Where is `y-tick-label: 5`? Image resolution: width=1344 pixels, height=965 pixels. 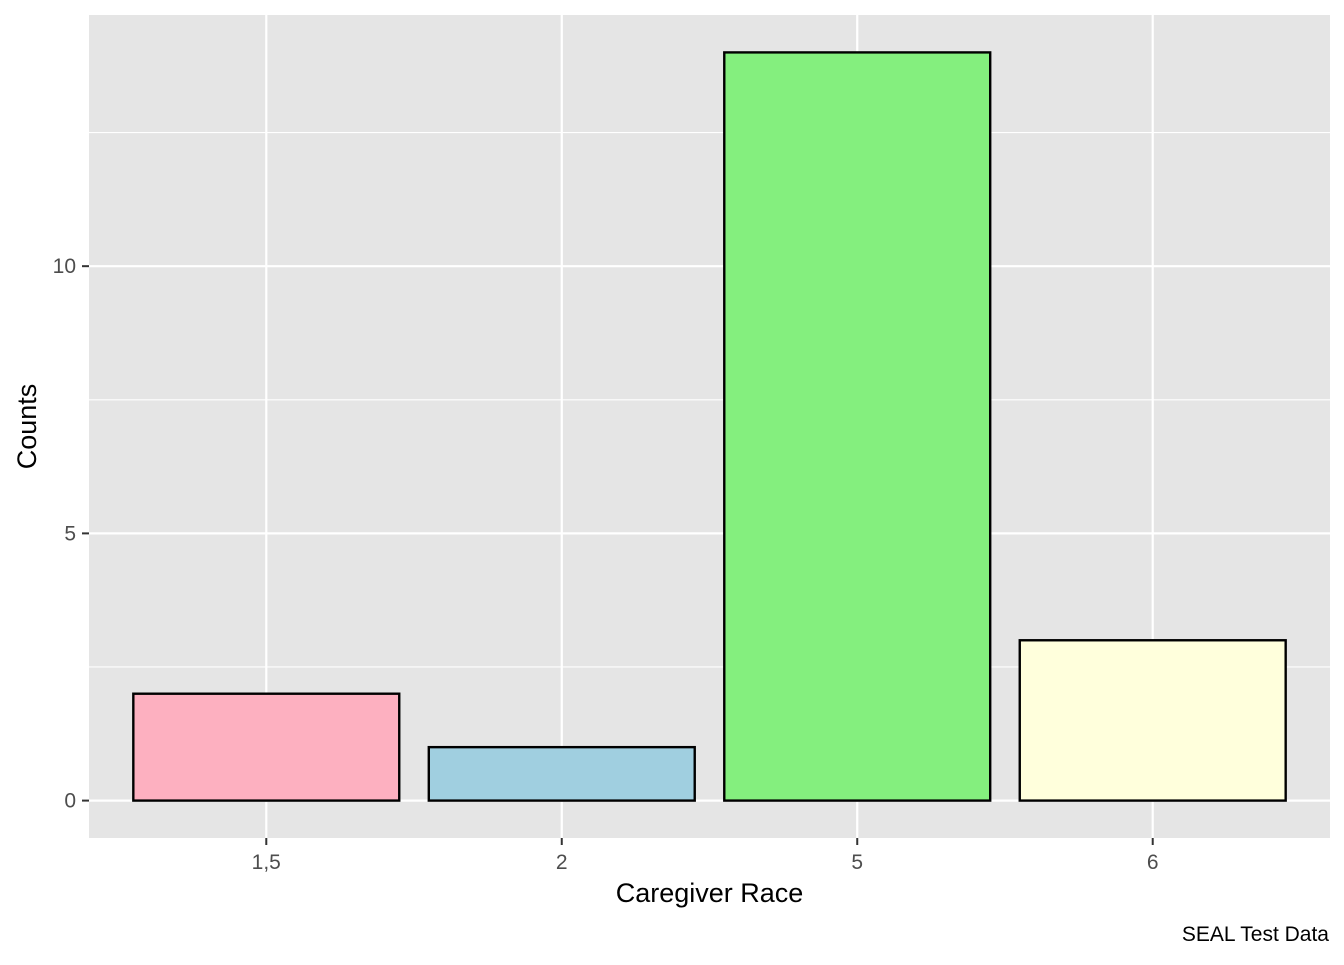 y-tick-label: 5 is located at coordinates (70, 533).